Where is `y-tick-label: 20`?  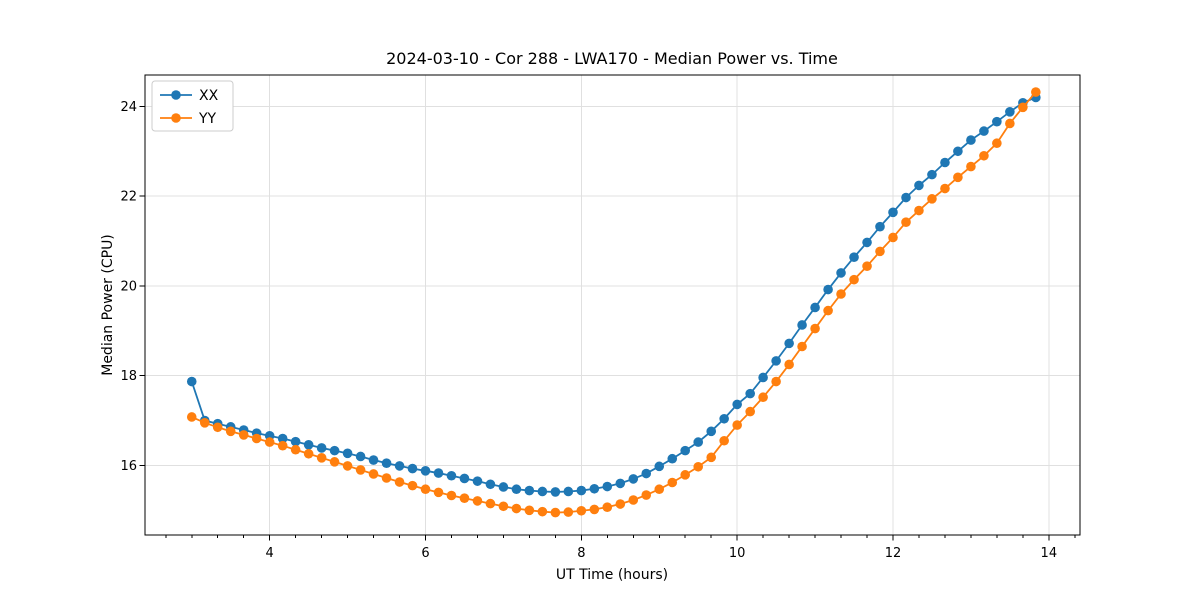
y-tick-label: 20 is located at coordinates (128, 286).